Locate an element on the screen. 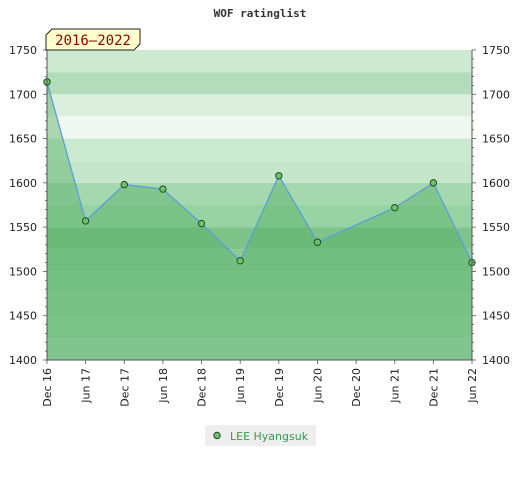 Image resolution: width=520 pixels, height=480 pixels. right-tick-label: 1750 is located at coordinates (496, 50).